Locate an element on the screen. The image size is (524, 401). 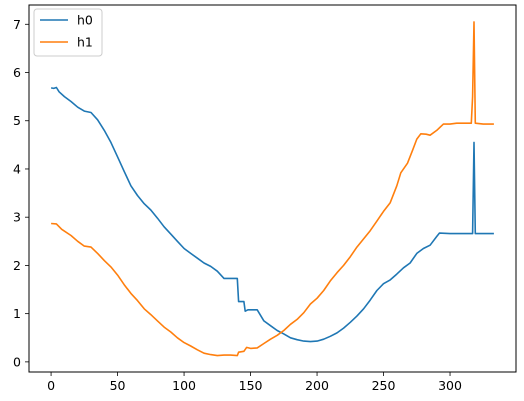
y-tick-label: 1 is located at coordinates (17, 313).